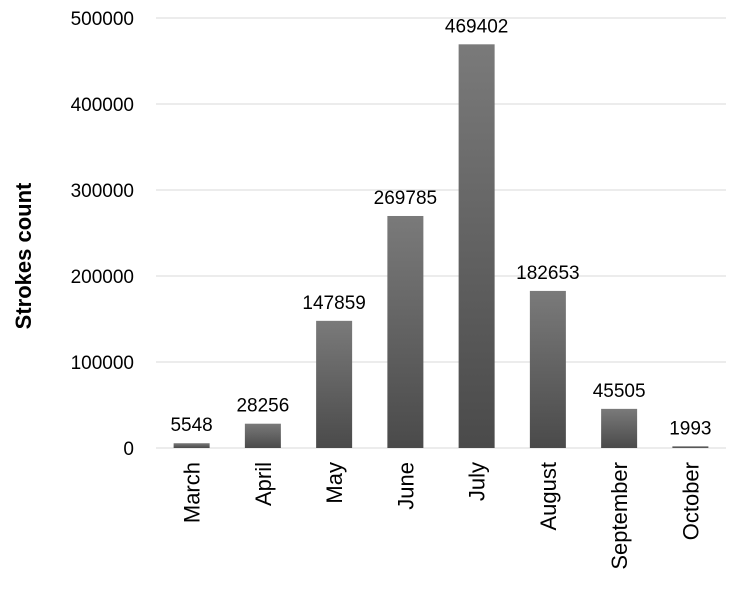 Image resolution: width=738 pixels, height=603 pixels. Describe the element at coordinates (619, 428) in the screenshot. I see `bar-september` at that location.